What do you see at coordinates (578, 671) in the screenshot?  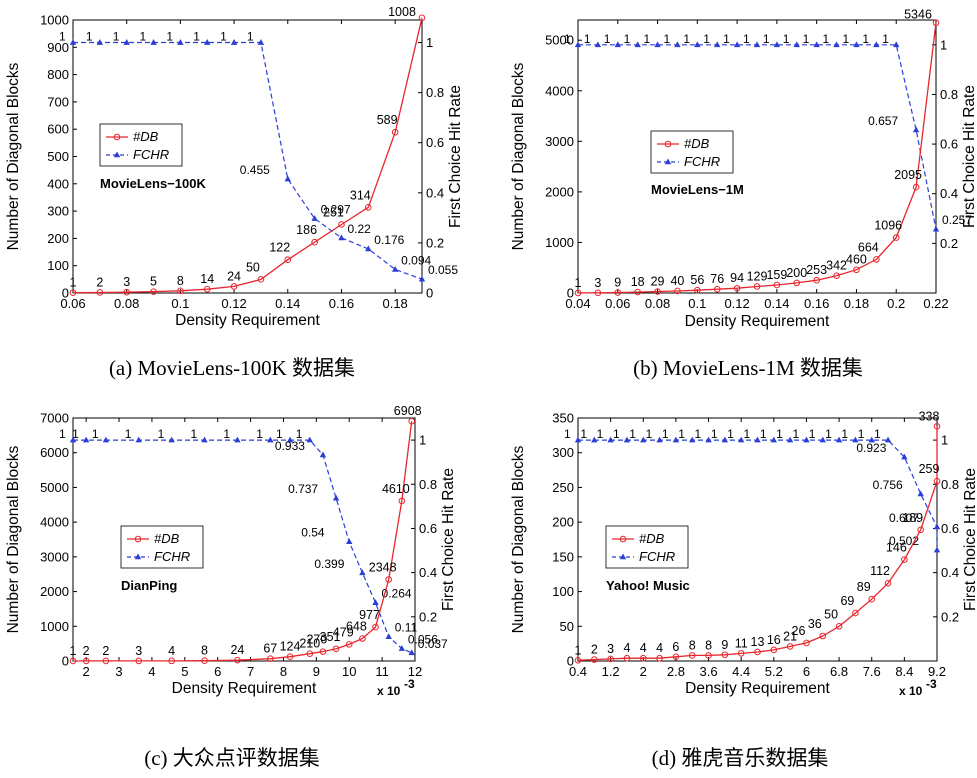 I see `x-tick-label: 0.4` at bounding box center [578, 671].